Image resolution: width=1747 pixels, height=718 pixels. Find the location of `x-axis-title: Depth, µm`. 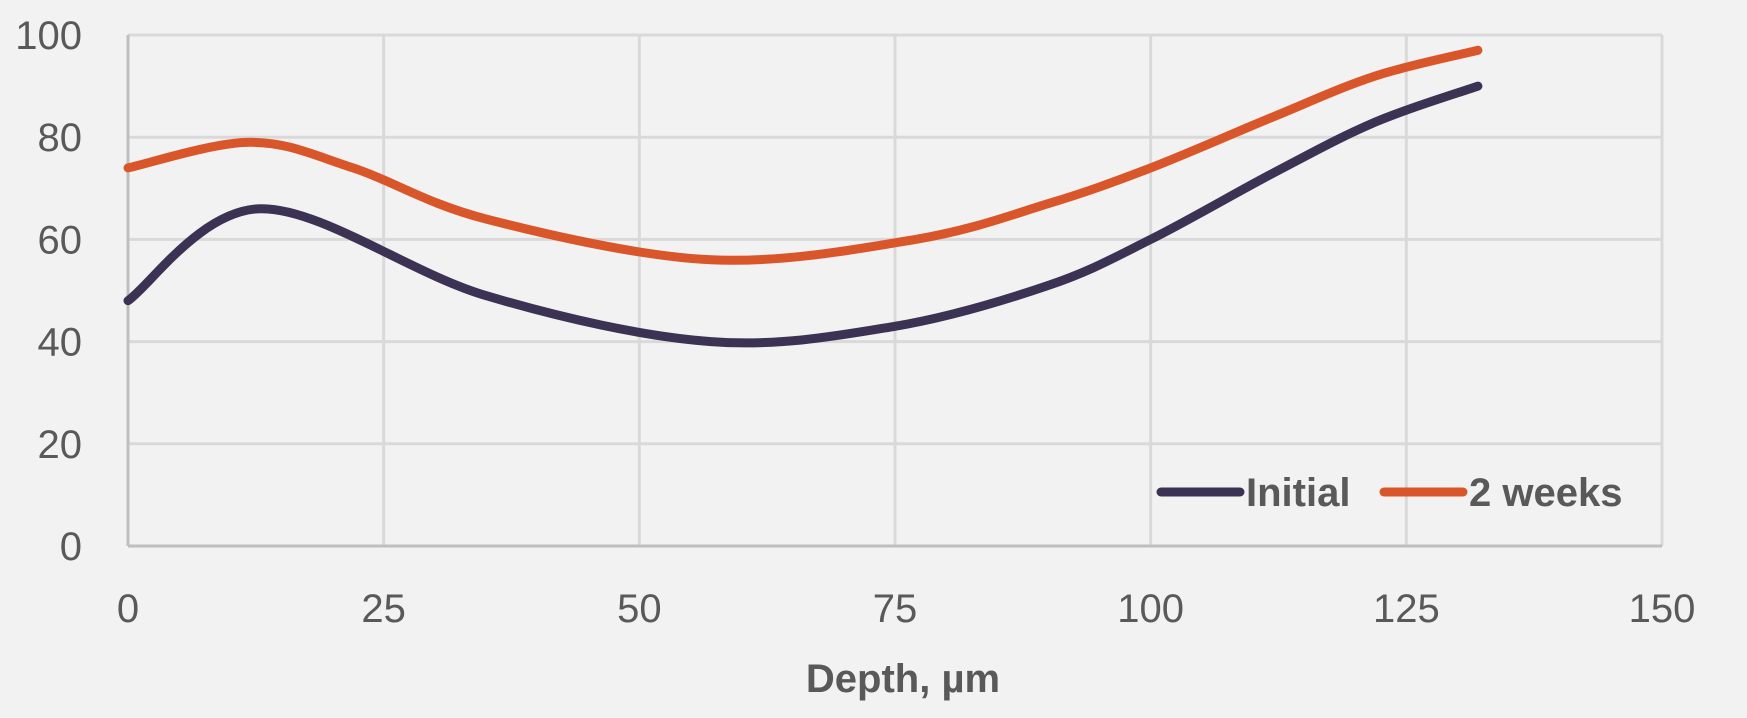

x-axis-title: Depth, µm is located at coordinates (903, 679).